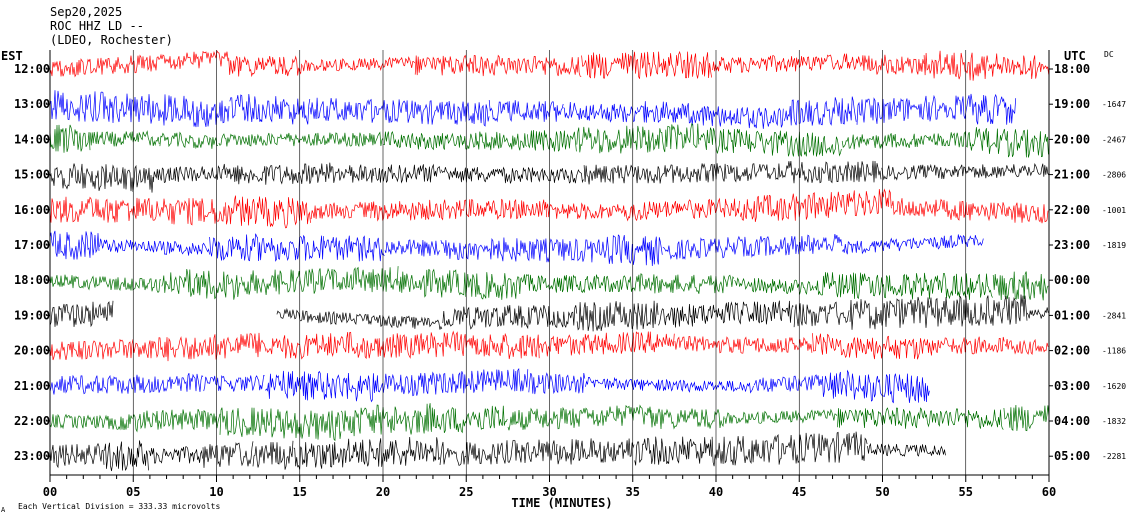  Describe the element at coordinates (1075, 56) in the screenshot. I see `utc-axis-label: UTC` at that location.